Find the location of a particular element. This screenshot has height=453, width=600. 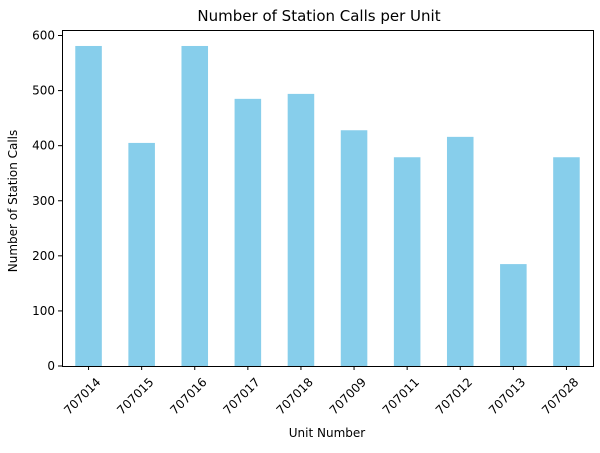

x-tick-label: 707009 is located at coordinates (348, 396).